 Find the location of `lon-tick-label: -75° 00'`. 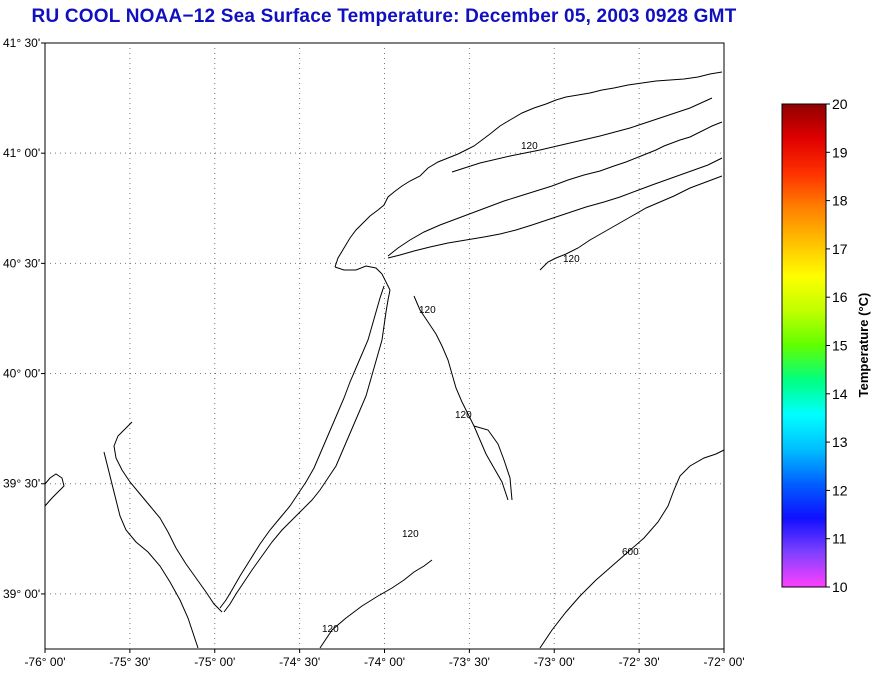

lon-tick-label: -75° 00' is located at coordinates (214, 662).